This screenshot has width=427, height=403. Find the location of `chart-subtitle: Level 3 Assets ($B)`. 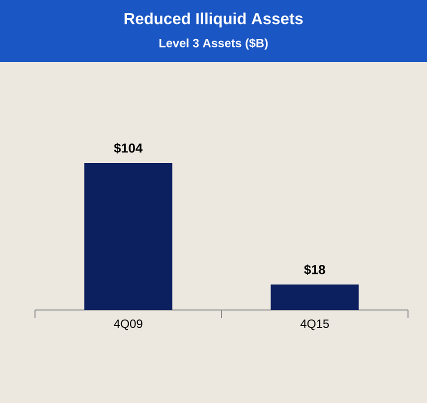

chart-subtitle: Level 3 Assets ($B) is located at coordinates (213, 44).